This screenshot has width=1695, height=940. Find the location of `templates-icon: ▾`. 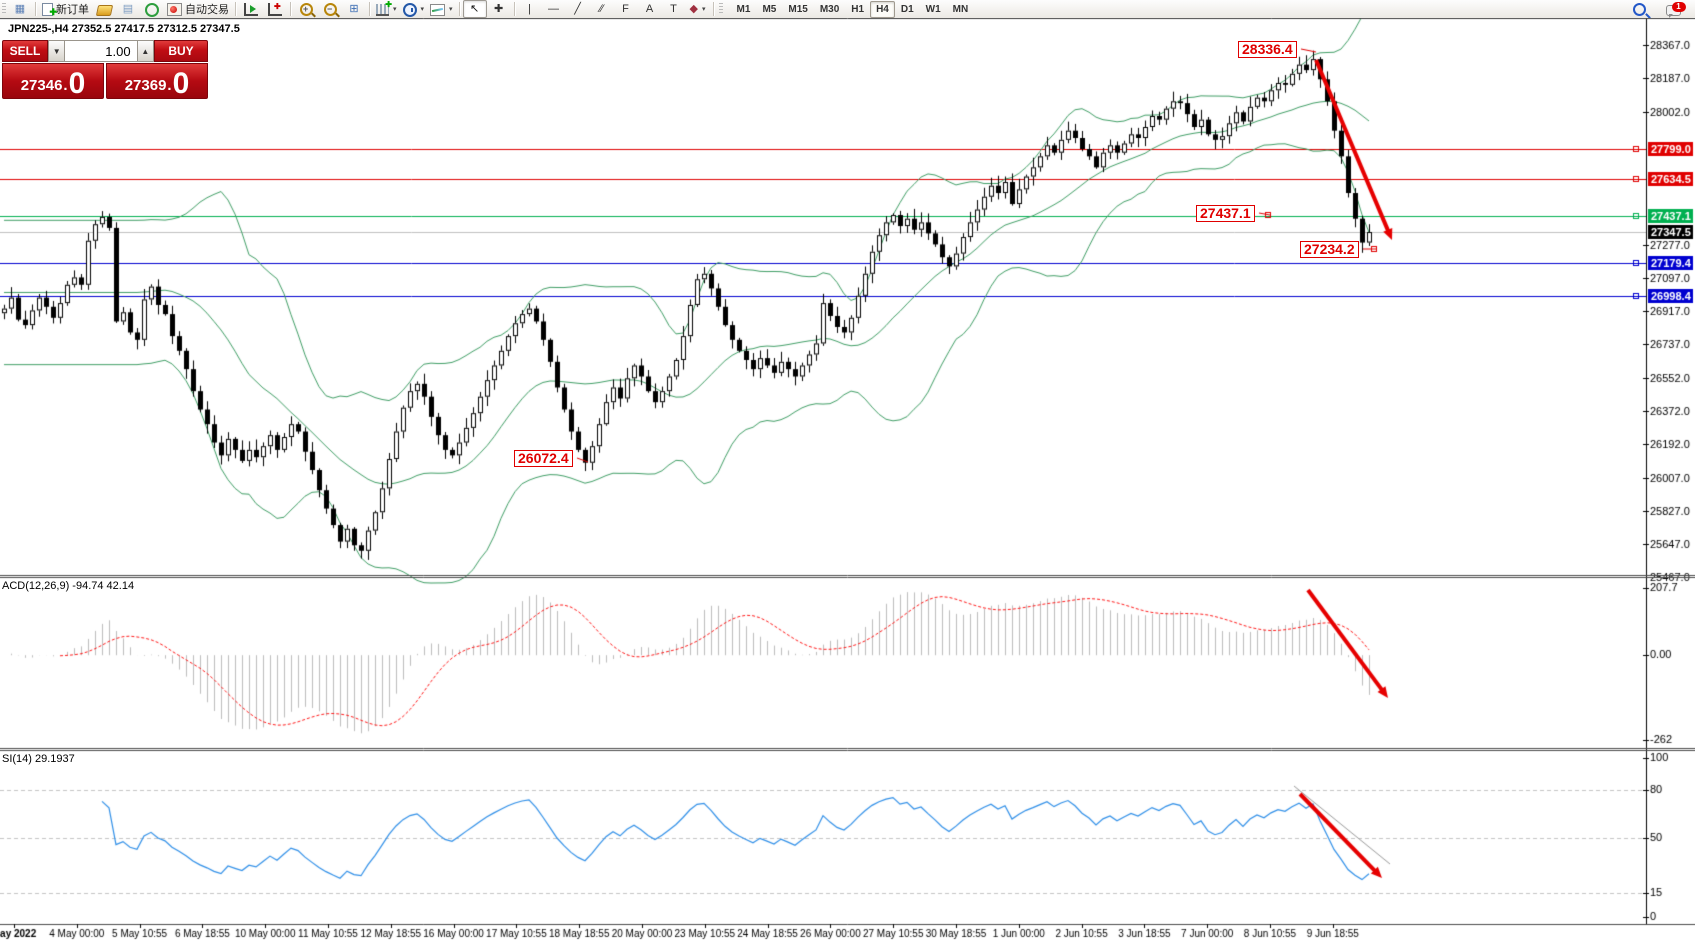

templates-icon: ▾ is located at coordinates (441, 9).